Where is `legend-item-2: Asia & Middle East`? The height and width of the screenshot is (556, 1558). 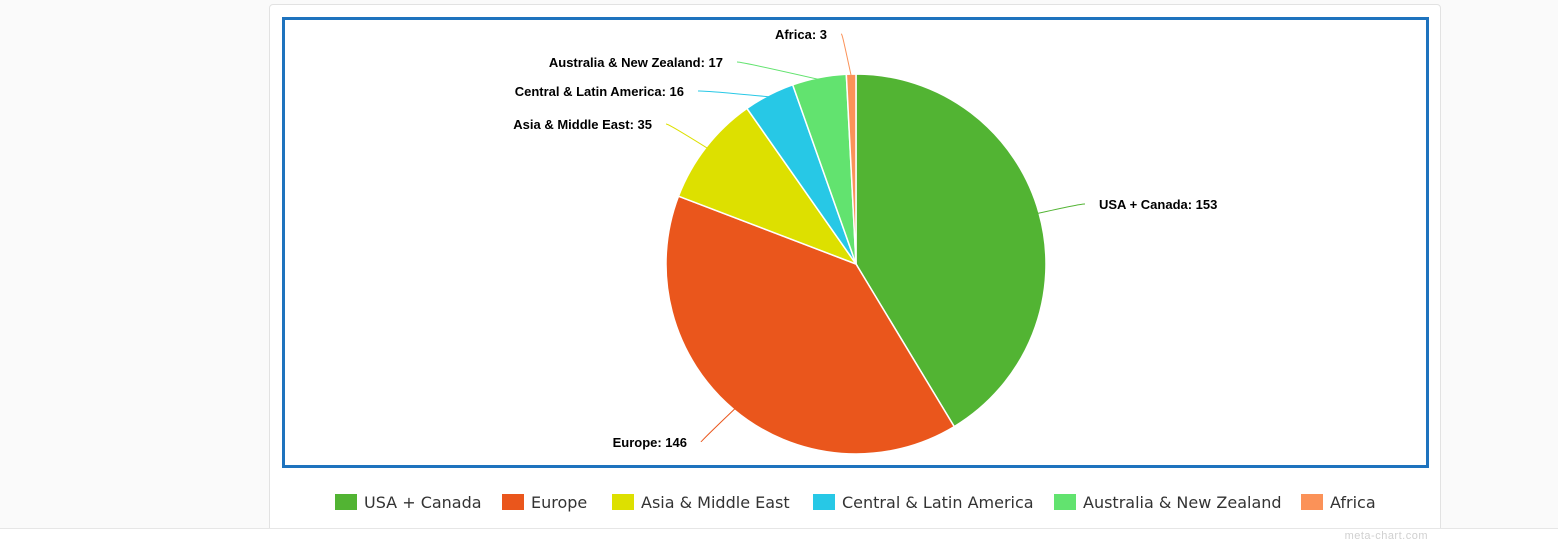 legend-item-2: Asia & Middle East is located at coordinates (701, 502).